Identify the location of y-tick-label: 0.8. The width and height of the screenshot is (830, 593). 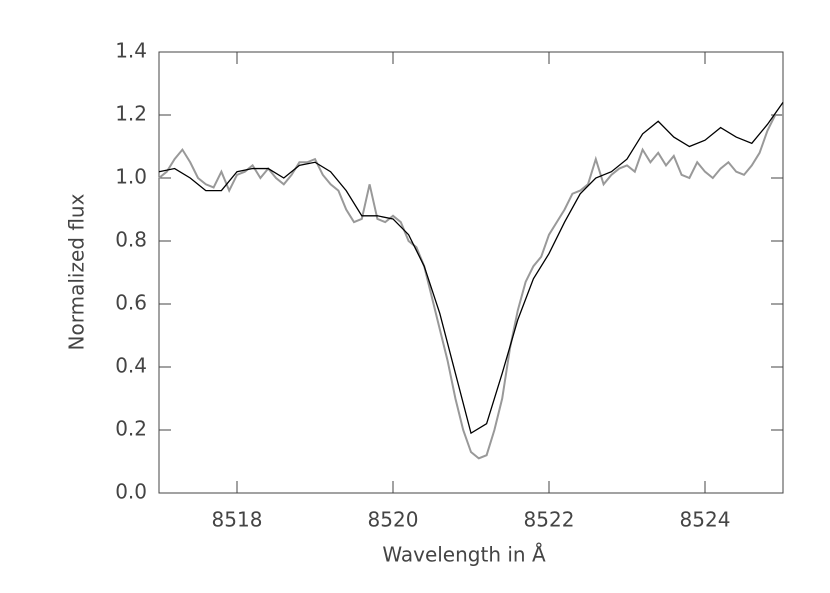
(131, 240).